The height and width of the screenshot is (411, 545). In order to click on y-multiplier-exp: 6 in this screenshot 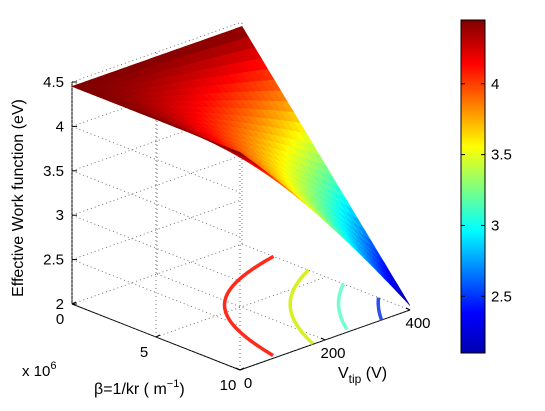, I will do `click(53, 366)`.